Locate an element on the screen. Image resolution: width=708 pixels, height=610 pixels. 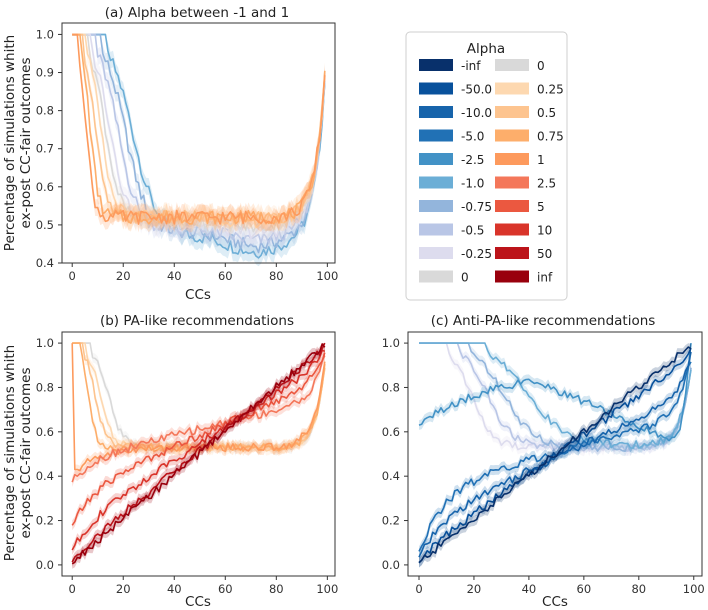
x-tick-label: 0 is located at coordinates (418, 589).